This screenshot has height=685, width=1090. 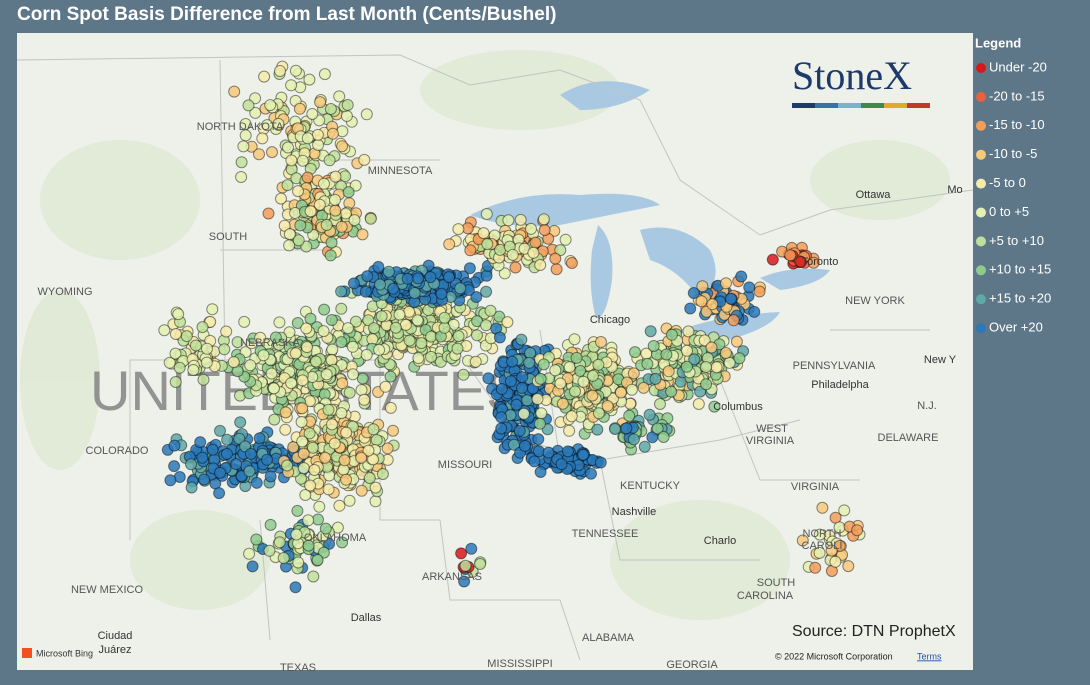 What do you see at coordinates (875, 301) in the screenshot?
I see `map-label: NEW YORK` at bounding box center [875, 301].